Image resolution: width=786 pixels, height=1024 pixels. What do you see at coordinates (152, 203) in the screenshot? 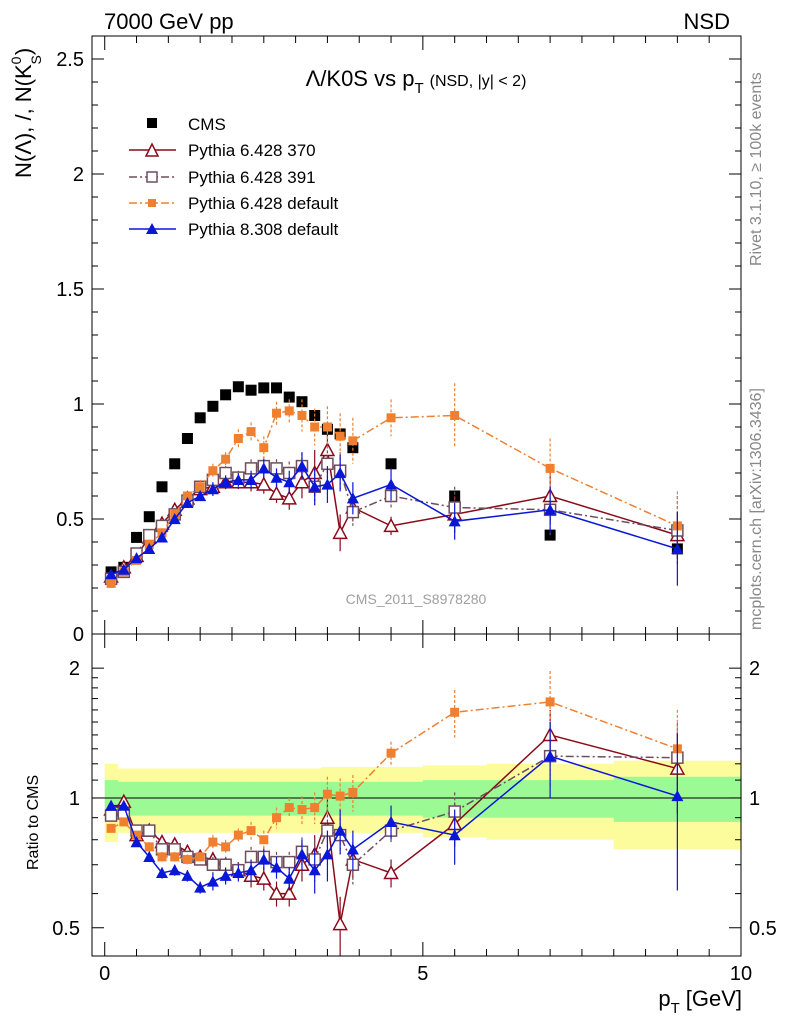
I see `legend-marker-p6def` at bounding box center [152, 203].